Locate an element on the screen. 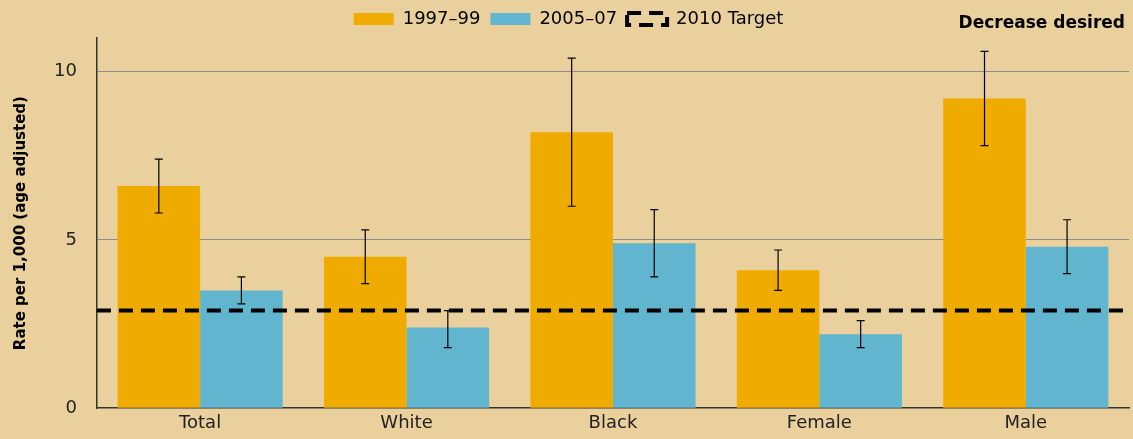  y-tick-label: 0 is located at coordinates (71, 406).